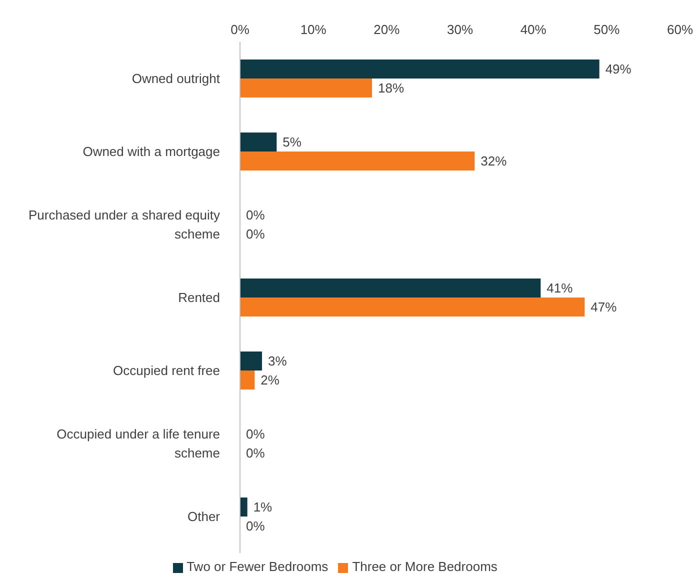 This screenshot has width=694, height=582. What do you see at coordinates (166, 370) in the screenshot?
I see `y-tick-label: Occupied rent free` at bounding box center [166, 370].